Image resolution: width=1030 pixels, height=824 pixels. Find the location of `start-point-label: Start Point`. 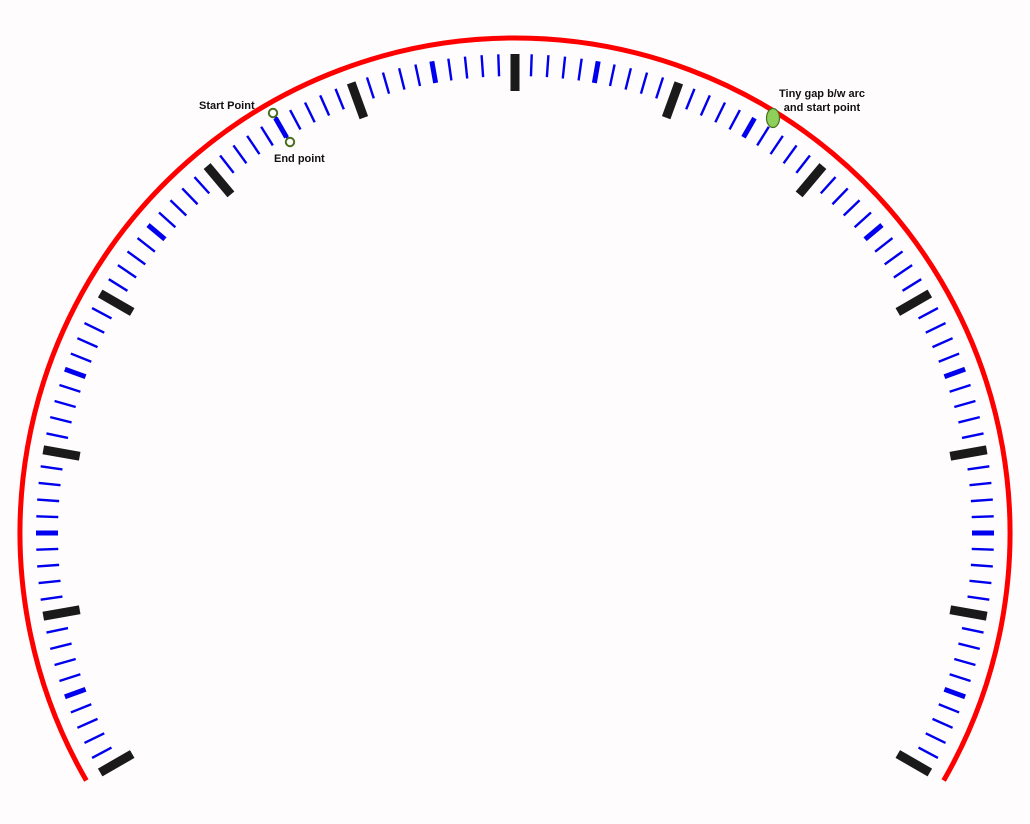

start-point-label: Start Point is located at coordinates (227, 106).